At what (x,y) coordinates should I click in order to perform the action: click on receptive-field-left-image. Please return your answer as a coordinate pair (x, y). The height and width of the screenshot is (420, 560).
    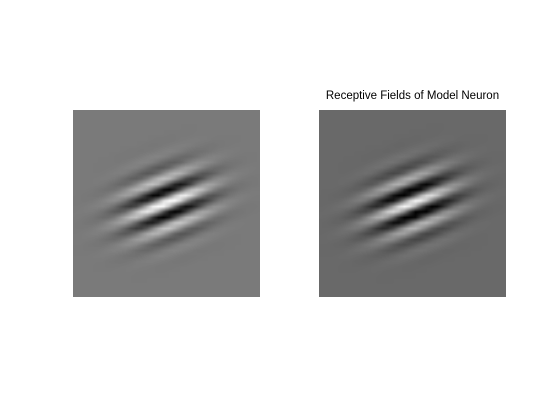
    Looking at the image, I should click on (166, 203).